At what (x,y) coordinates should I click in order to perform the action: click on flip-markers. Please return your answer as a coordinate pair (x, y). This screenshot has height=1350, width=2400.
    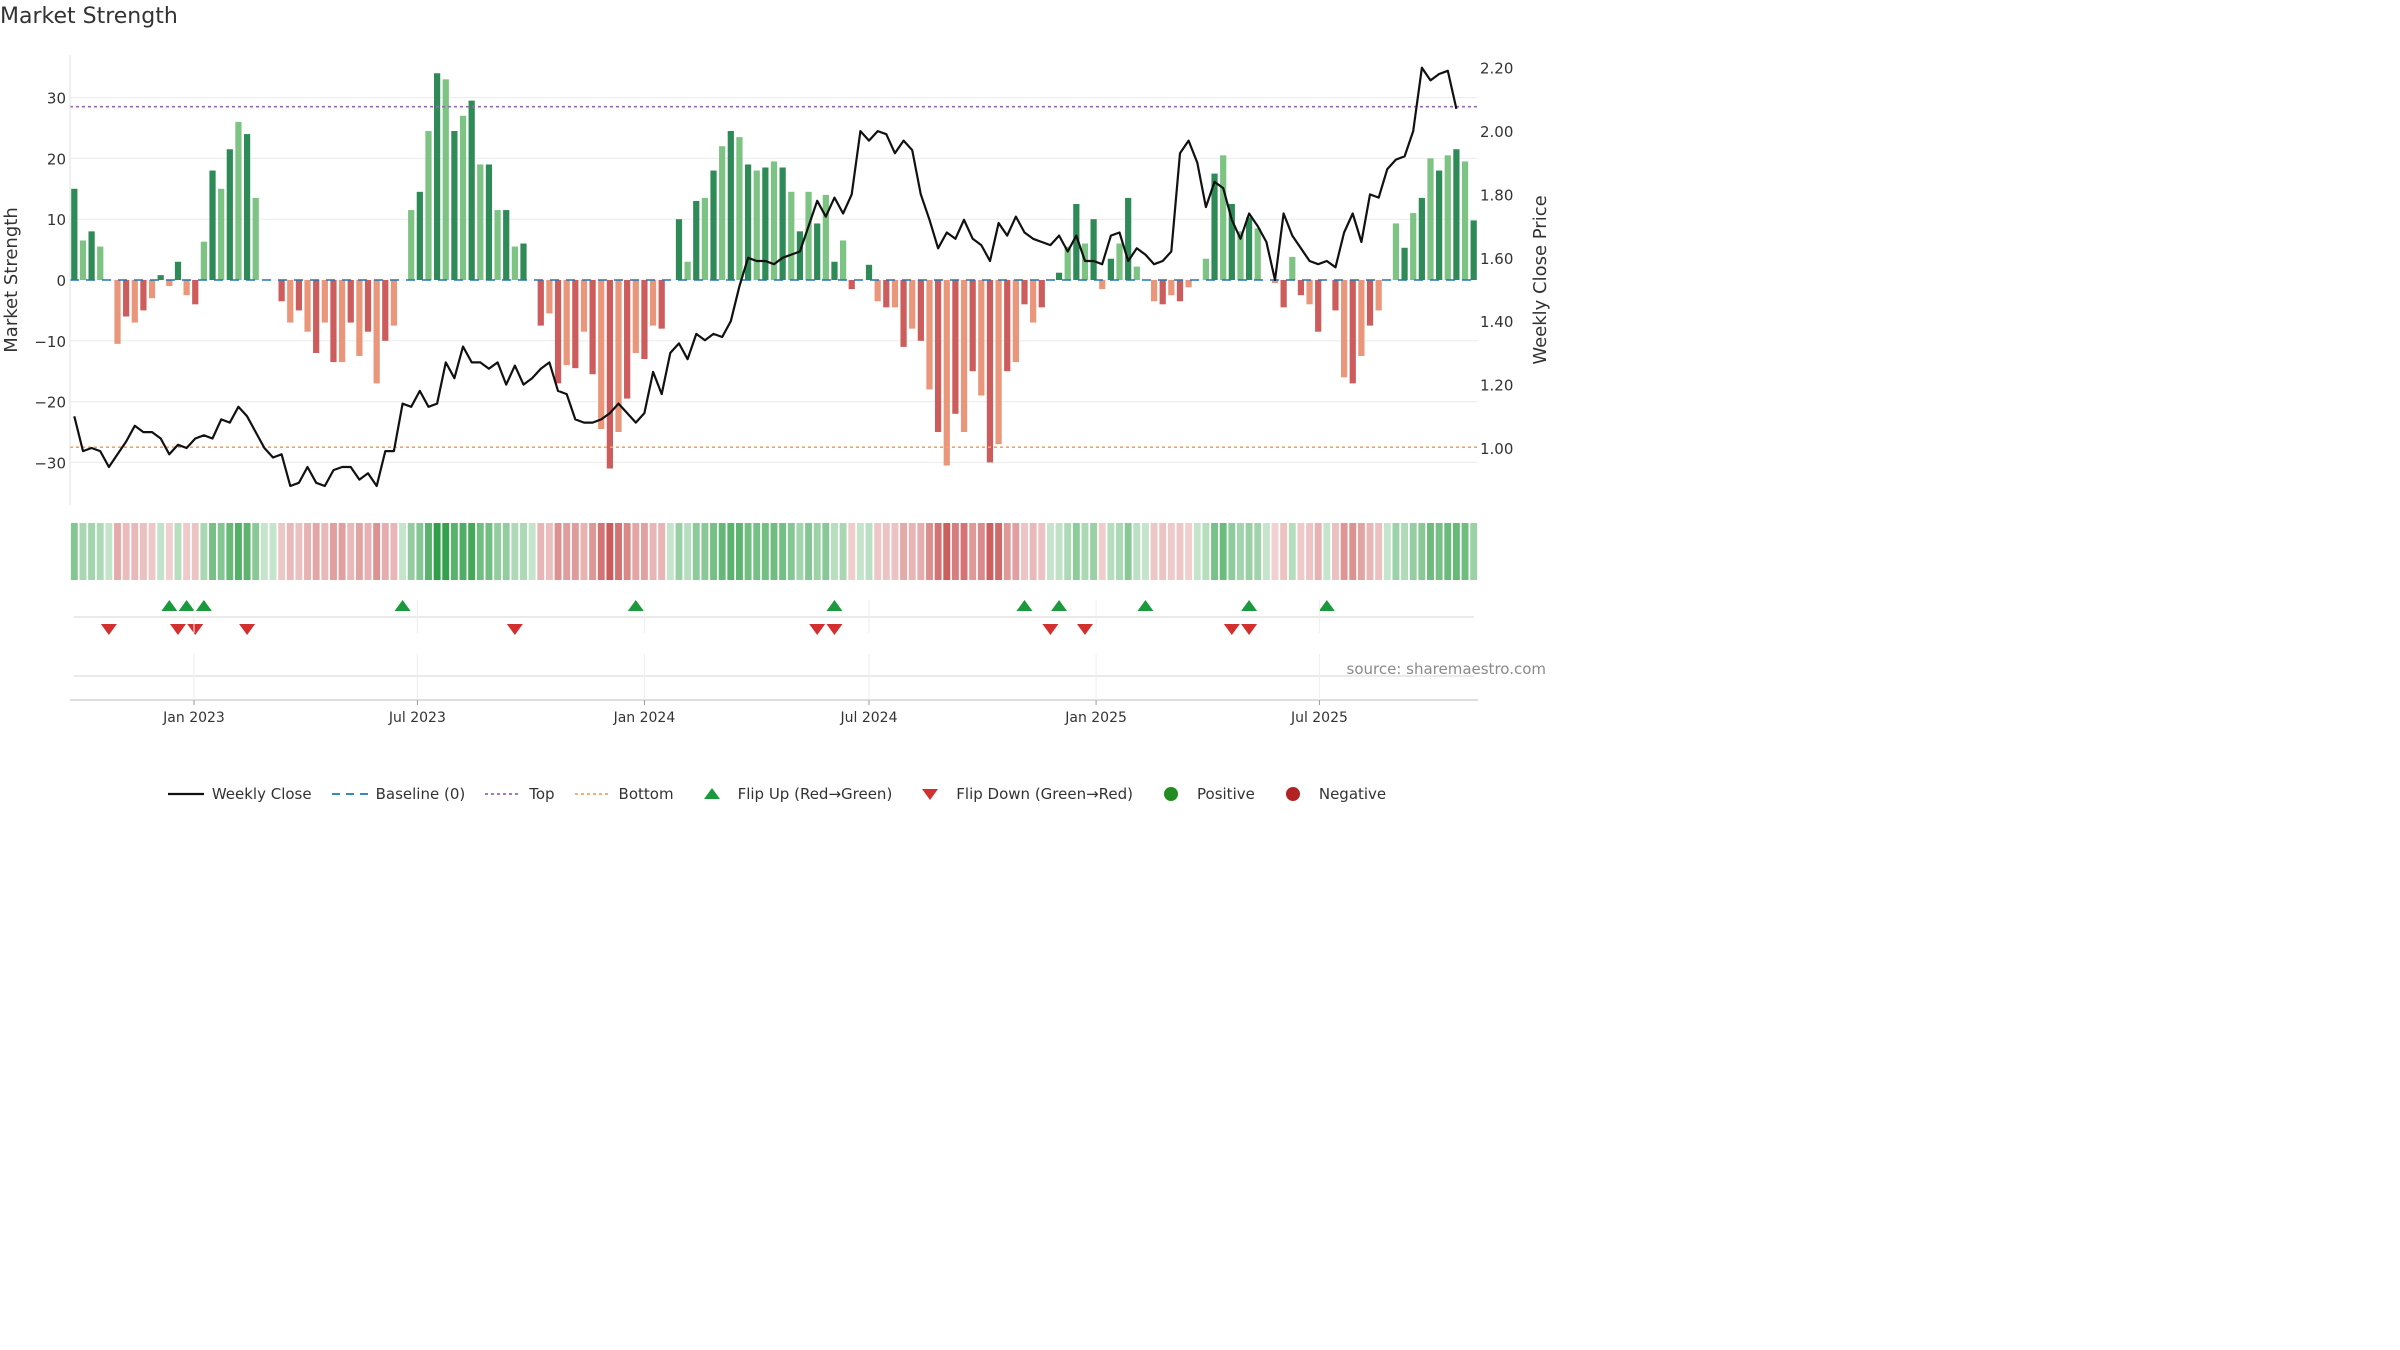
    Looking at the image, I should click on (774, 638).